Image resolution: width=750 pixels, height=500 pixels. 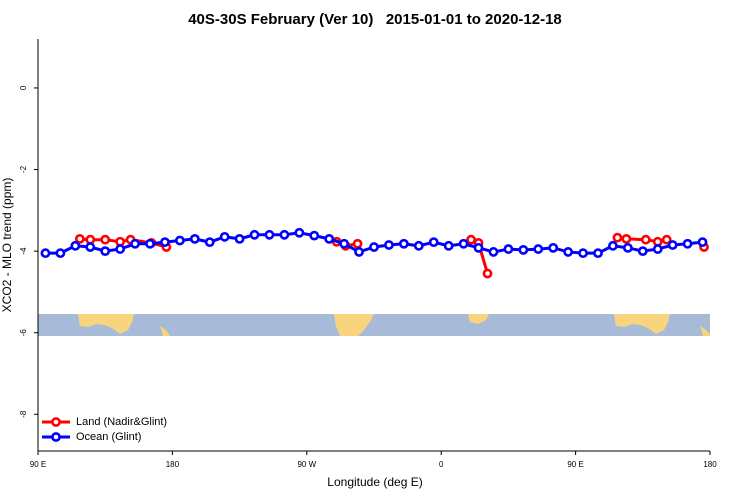 I want to click on map-strip, so click(x=374, y=325).